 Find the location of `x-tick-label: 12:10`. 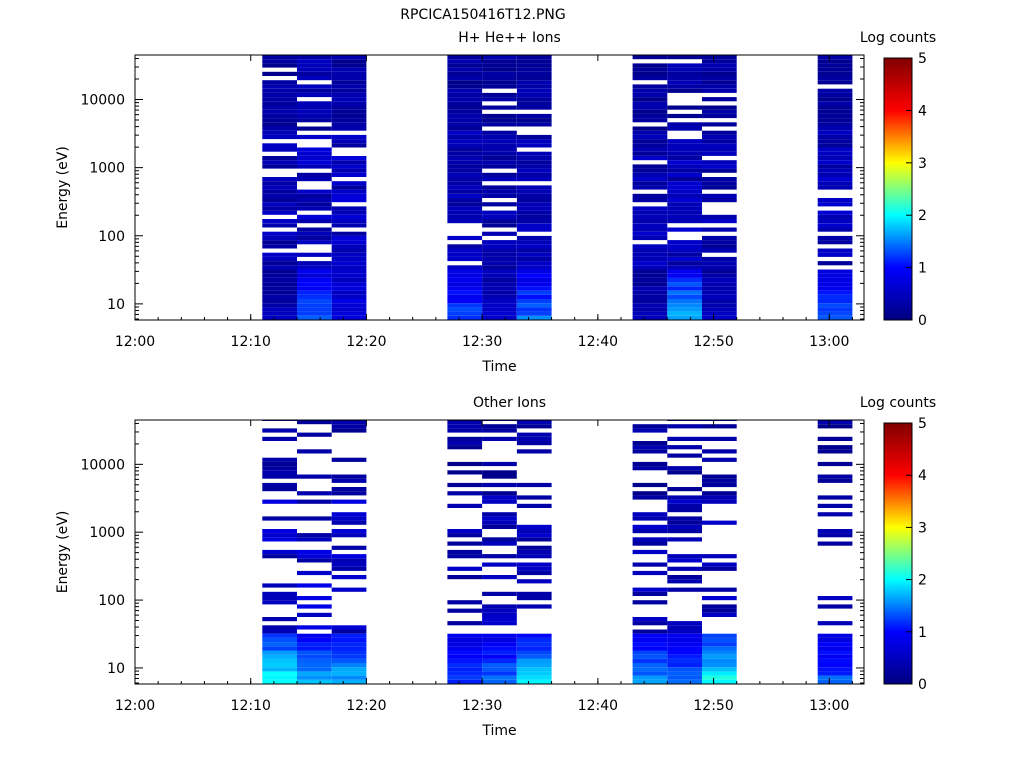

x-tick-label: 12:10 is located at coordinates (251, 706).